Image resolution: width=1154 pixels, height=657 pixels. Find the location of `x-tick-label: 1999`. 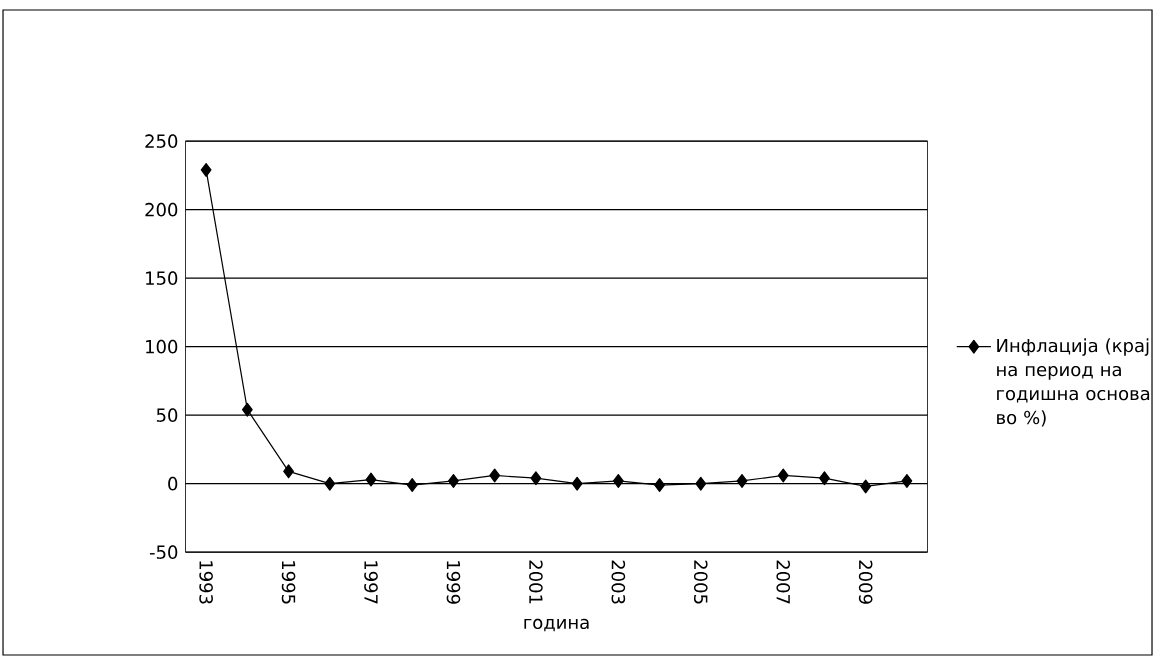

x-tick-label: 1999 is located at coordinates (453, 582).